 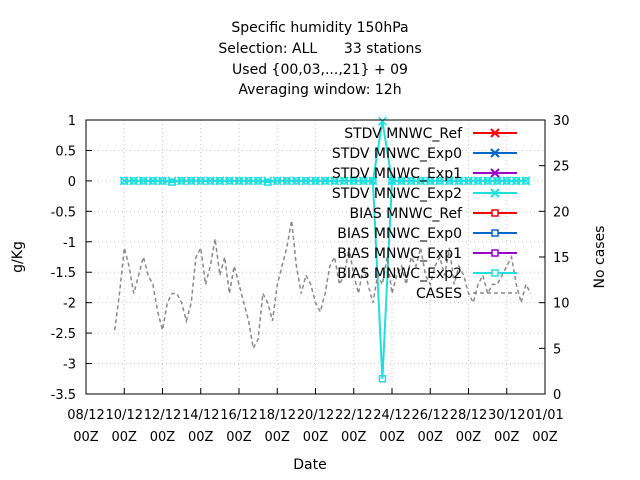 What do you see at coordinates (557, 395) in the screenshot?
I see `y2-tick-label: 0` at bounding box center [557, 395].